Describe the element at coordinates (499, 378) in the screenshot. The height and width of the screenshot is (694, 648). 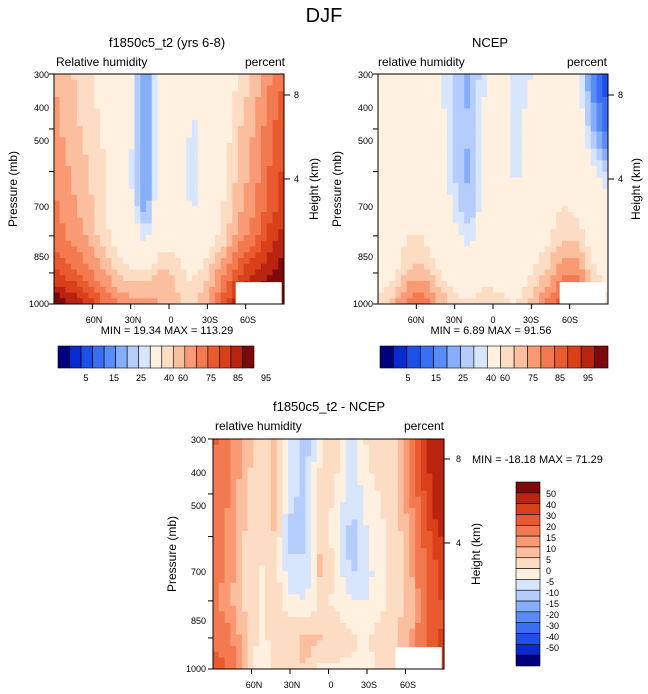
I see `panel-ncep-colorbar-labels: 5 15 25 40 60 75 85 95` at that location.